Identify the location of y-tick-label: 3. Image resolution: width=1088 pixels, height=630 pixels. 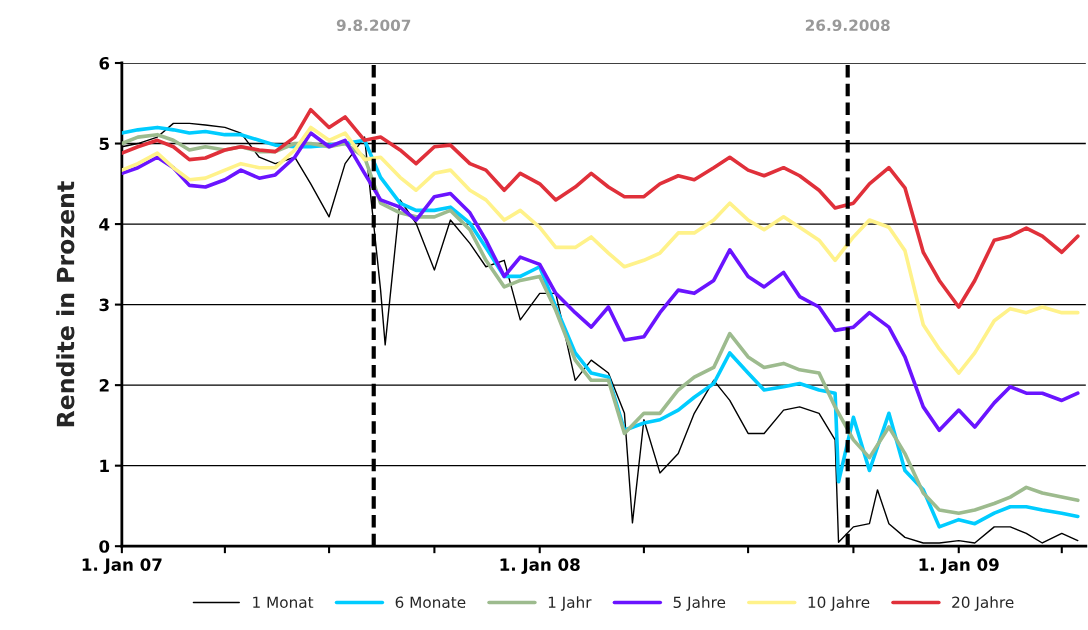
(104, 305).